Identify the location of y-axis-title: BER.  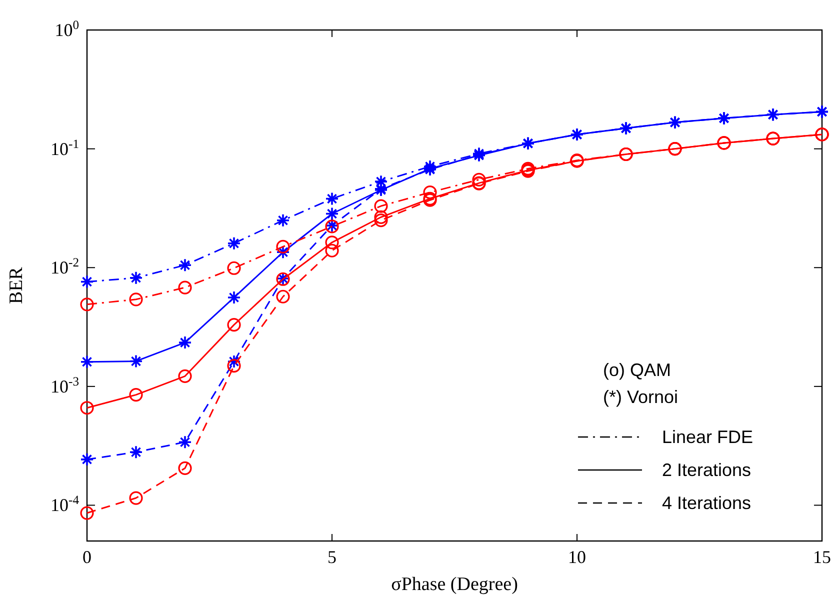
(16, 285).